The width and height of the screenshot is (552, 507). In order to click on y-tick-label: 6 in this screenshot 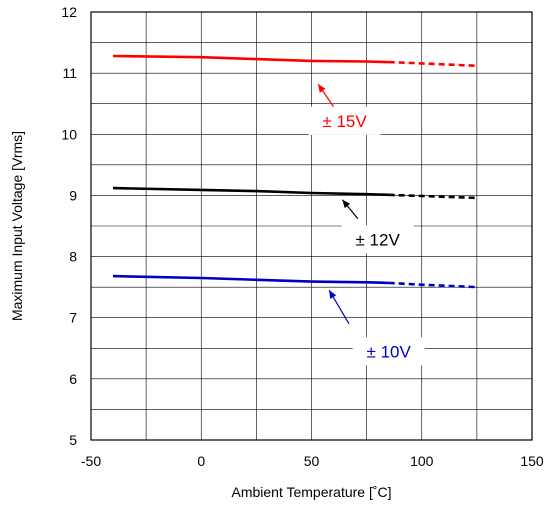, I will do `click(73, 379)`.